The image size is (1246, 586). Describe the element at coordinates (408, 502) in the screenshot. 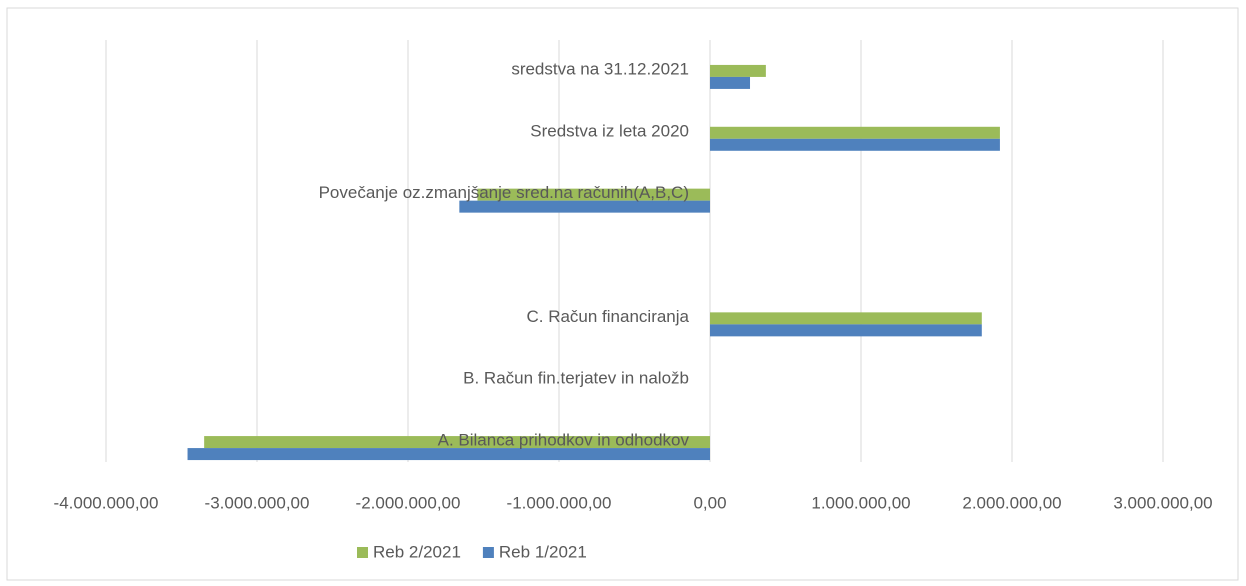

I see `x-tick-label: -2.000.000,00` at that location.